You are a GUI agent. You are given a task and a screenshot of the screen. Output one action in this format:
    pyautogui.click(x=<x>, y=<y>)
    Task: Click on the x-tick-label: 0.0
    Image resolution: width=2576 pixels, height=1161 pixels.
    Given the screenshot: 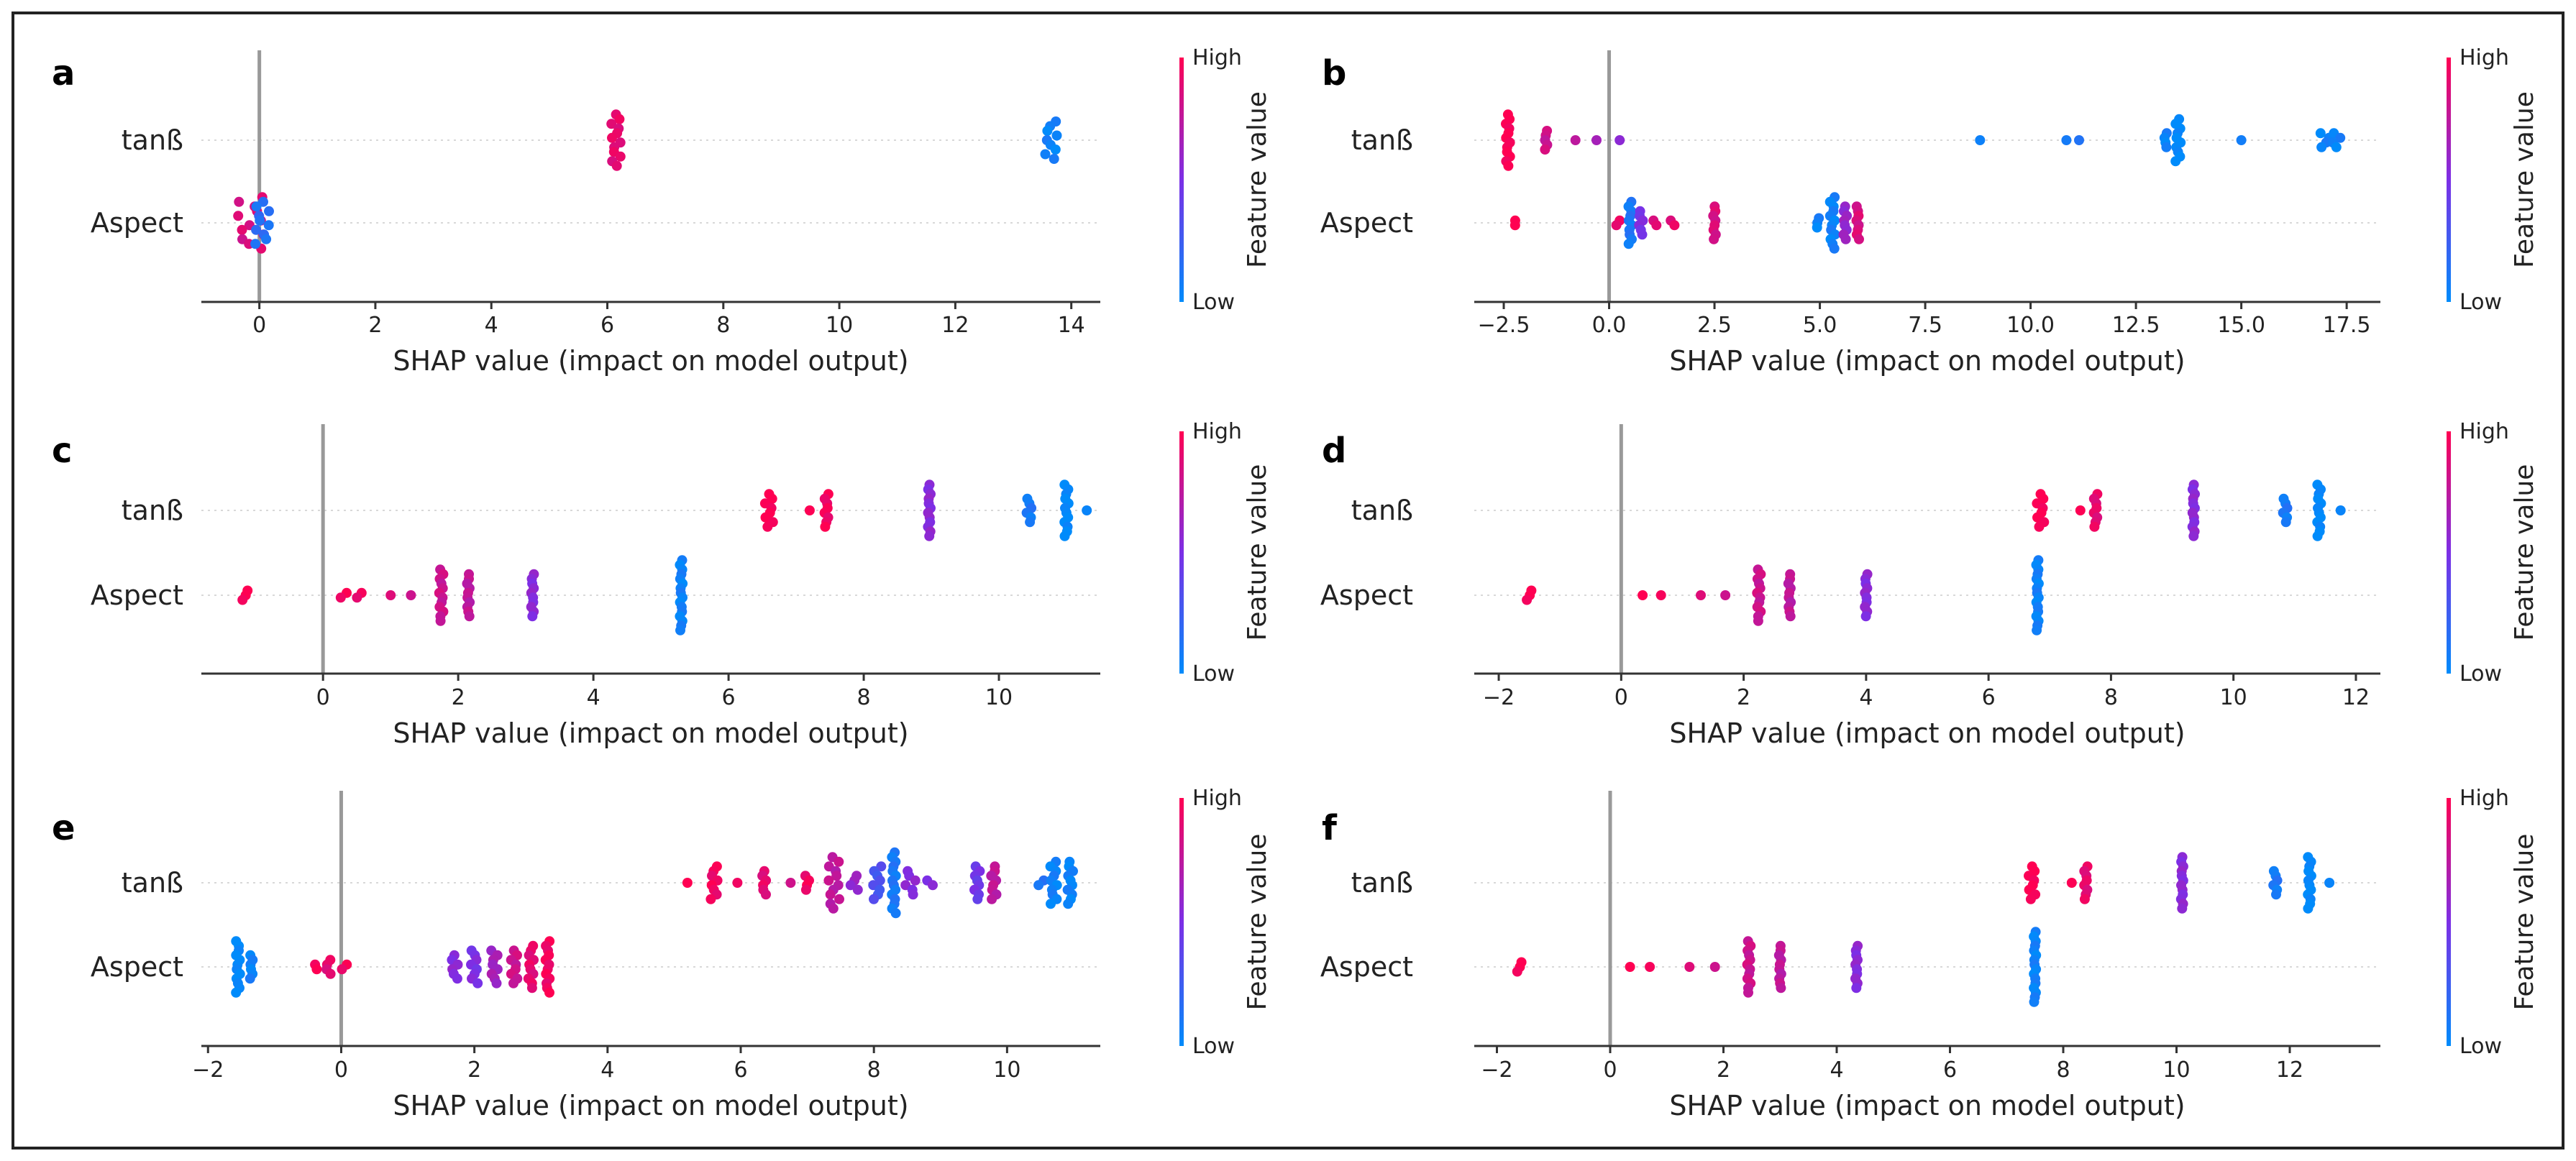 What is the action you would take?
    pyautogui.click(x=1609, y=325)
    